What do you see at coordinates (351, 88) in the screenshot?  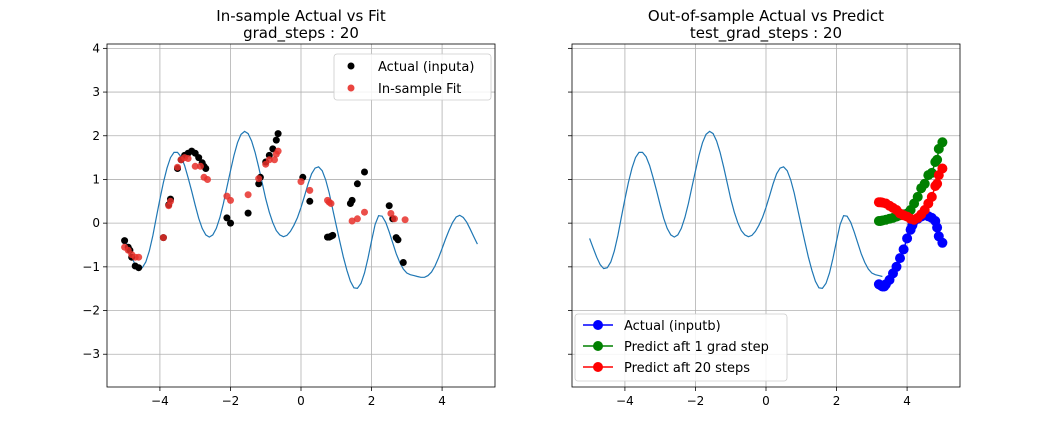 I see `legend-marker-in-sample-fit` at bounding box center [351, 88].